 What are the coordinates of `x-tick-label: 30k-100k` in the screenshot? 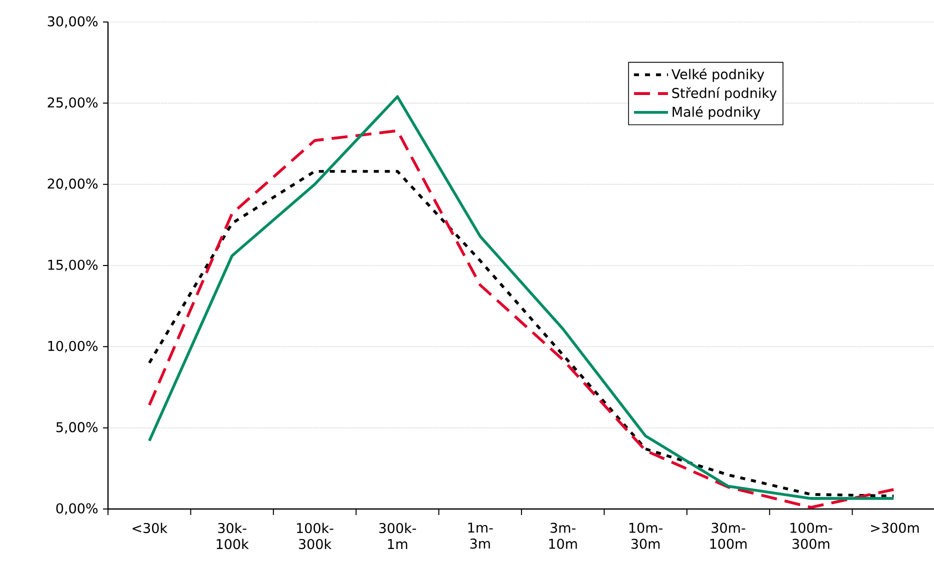 It's located at (232, 536).